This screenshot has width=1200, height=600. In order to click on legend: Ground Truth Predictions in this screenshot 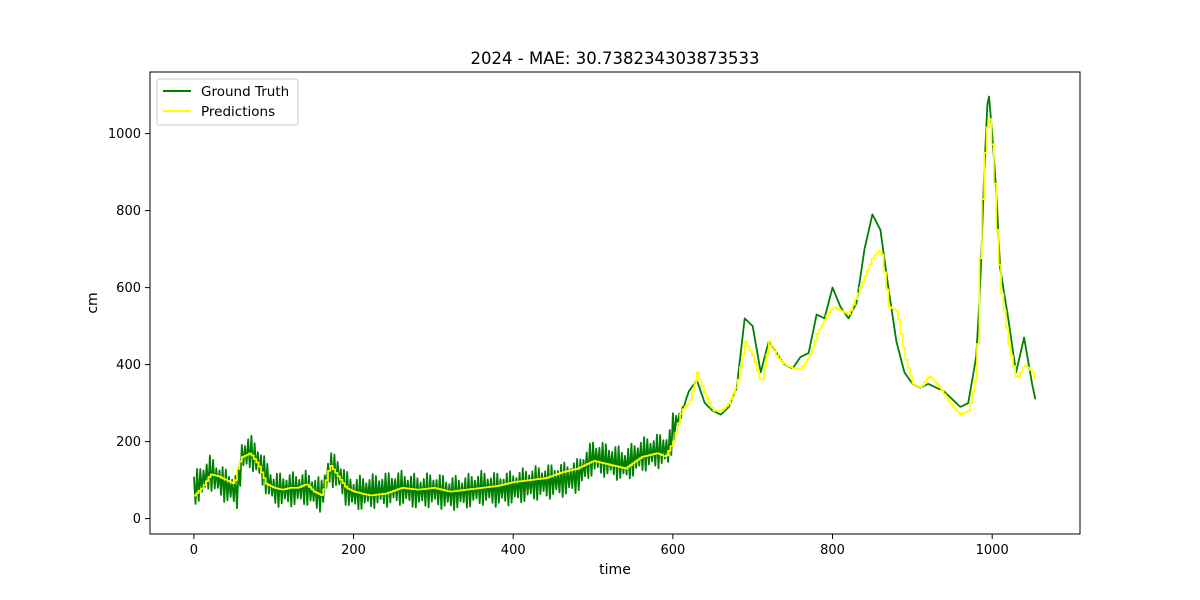, I will do `click(227, 102)`.